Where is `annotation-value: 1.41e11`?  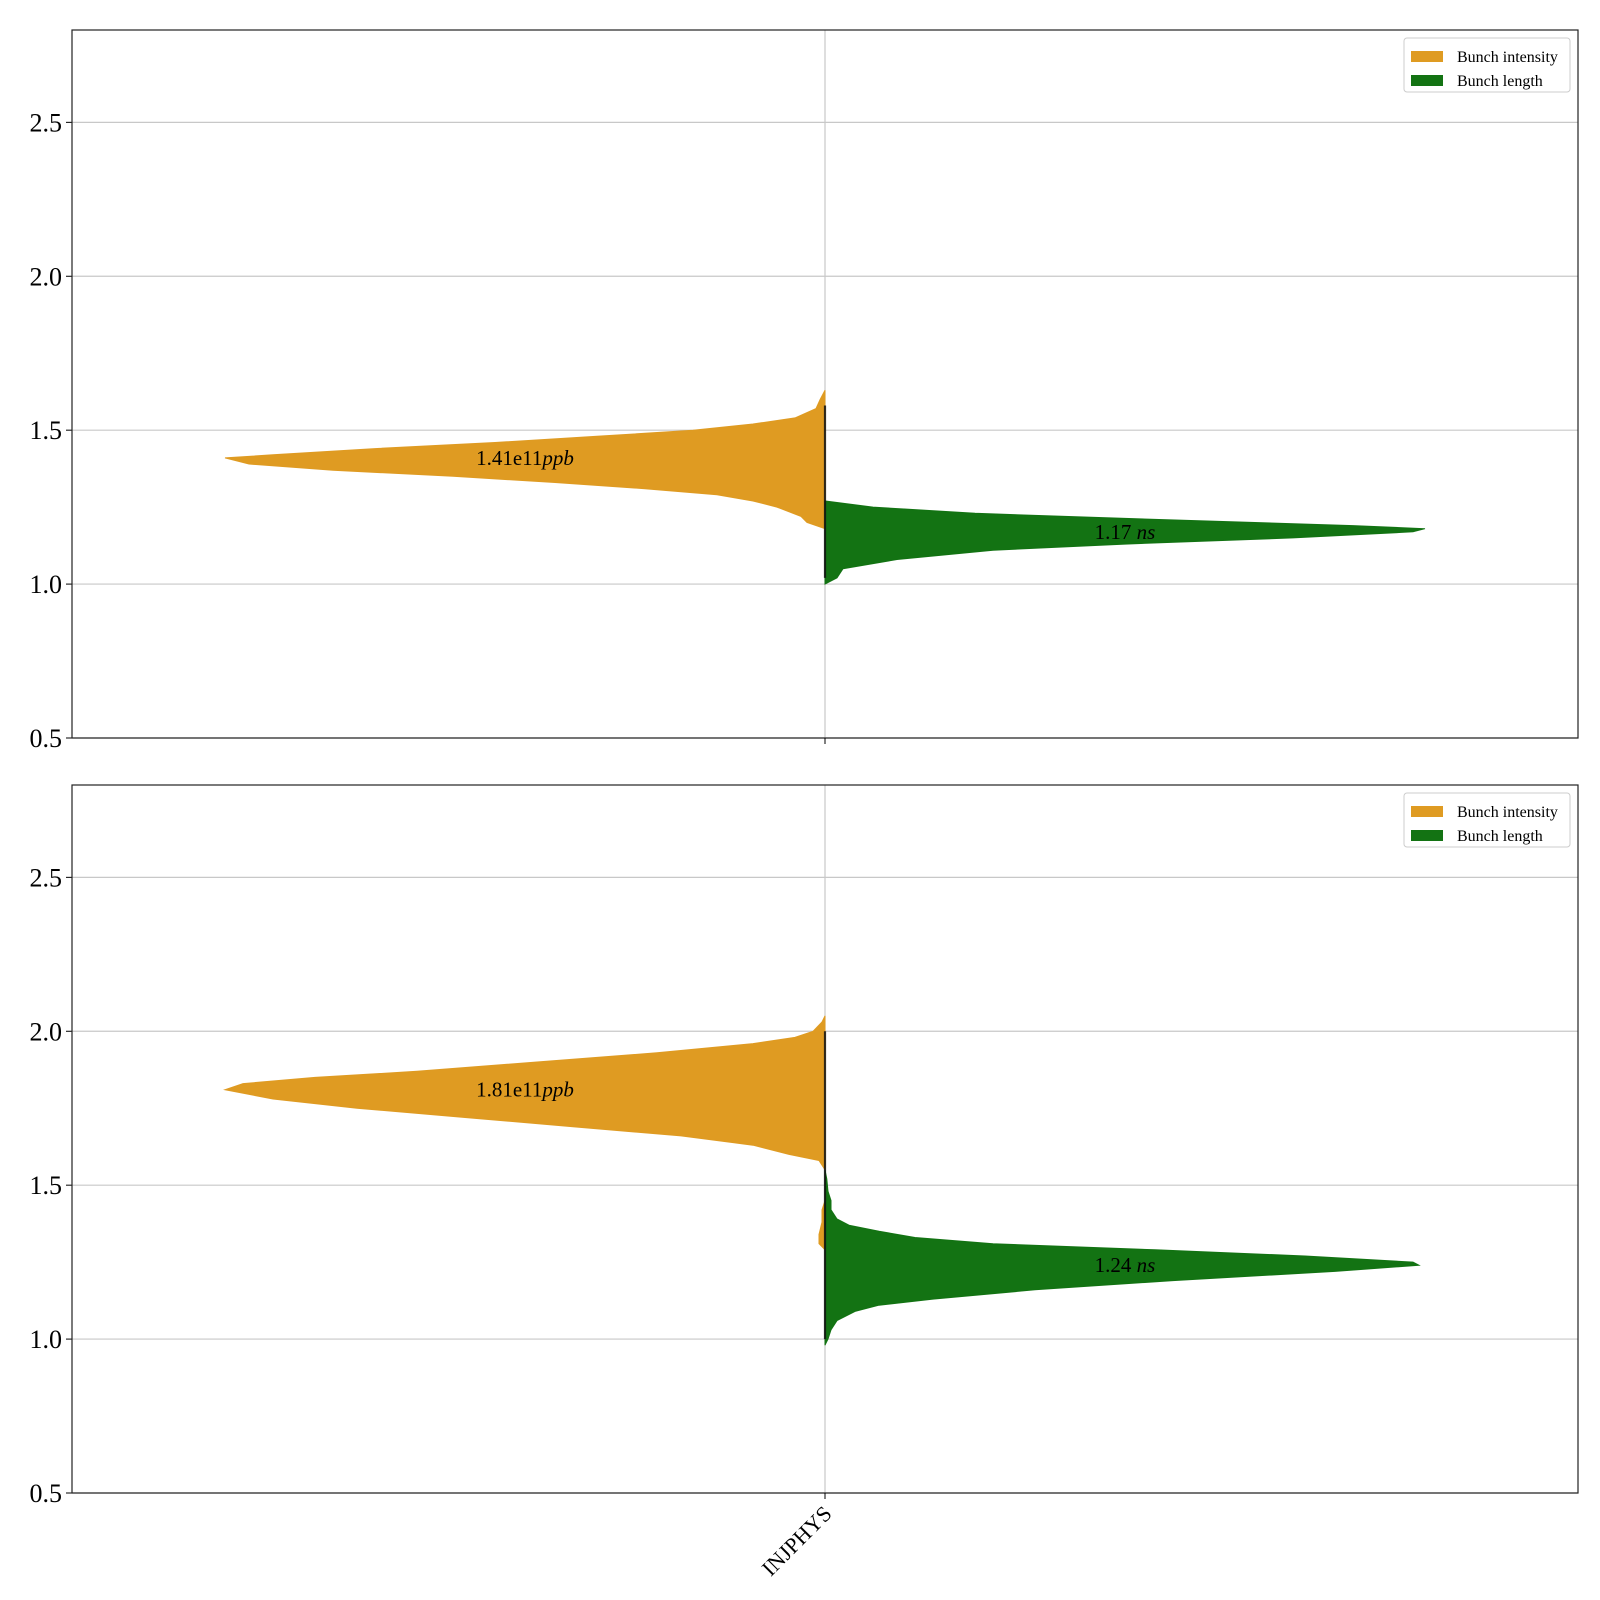 annotation-value: 1.41e11 is located at coordinates (509, 458).